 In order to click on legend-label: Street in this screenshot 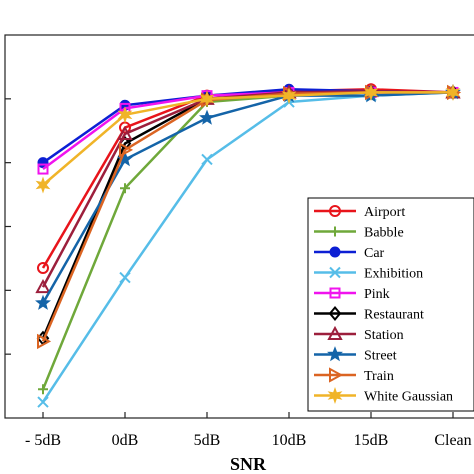, I will do `click(380, 356)`.